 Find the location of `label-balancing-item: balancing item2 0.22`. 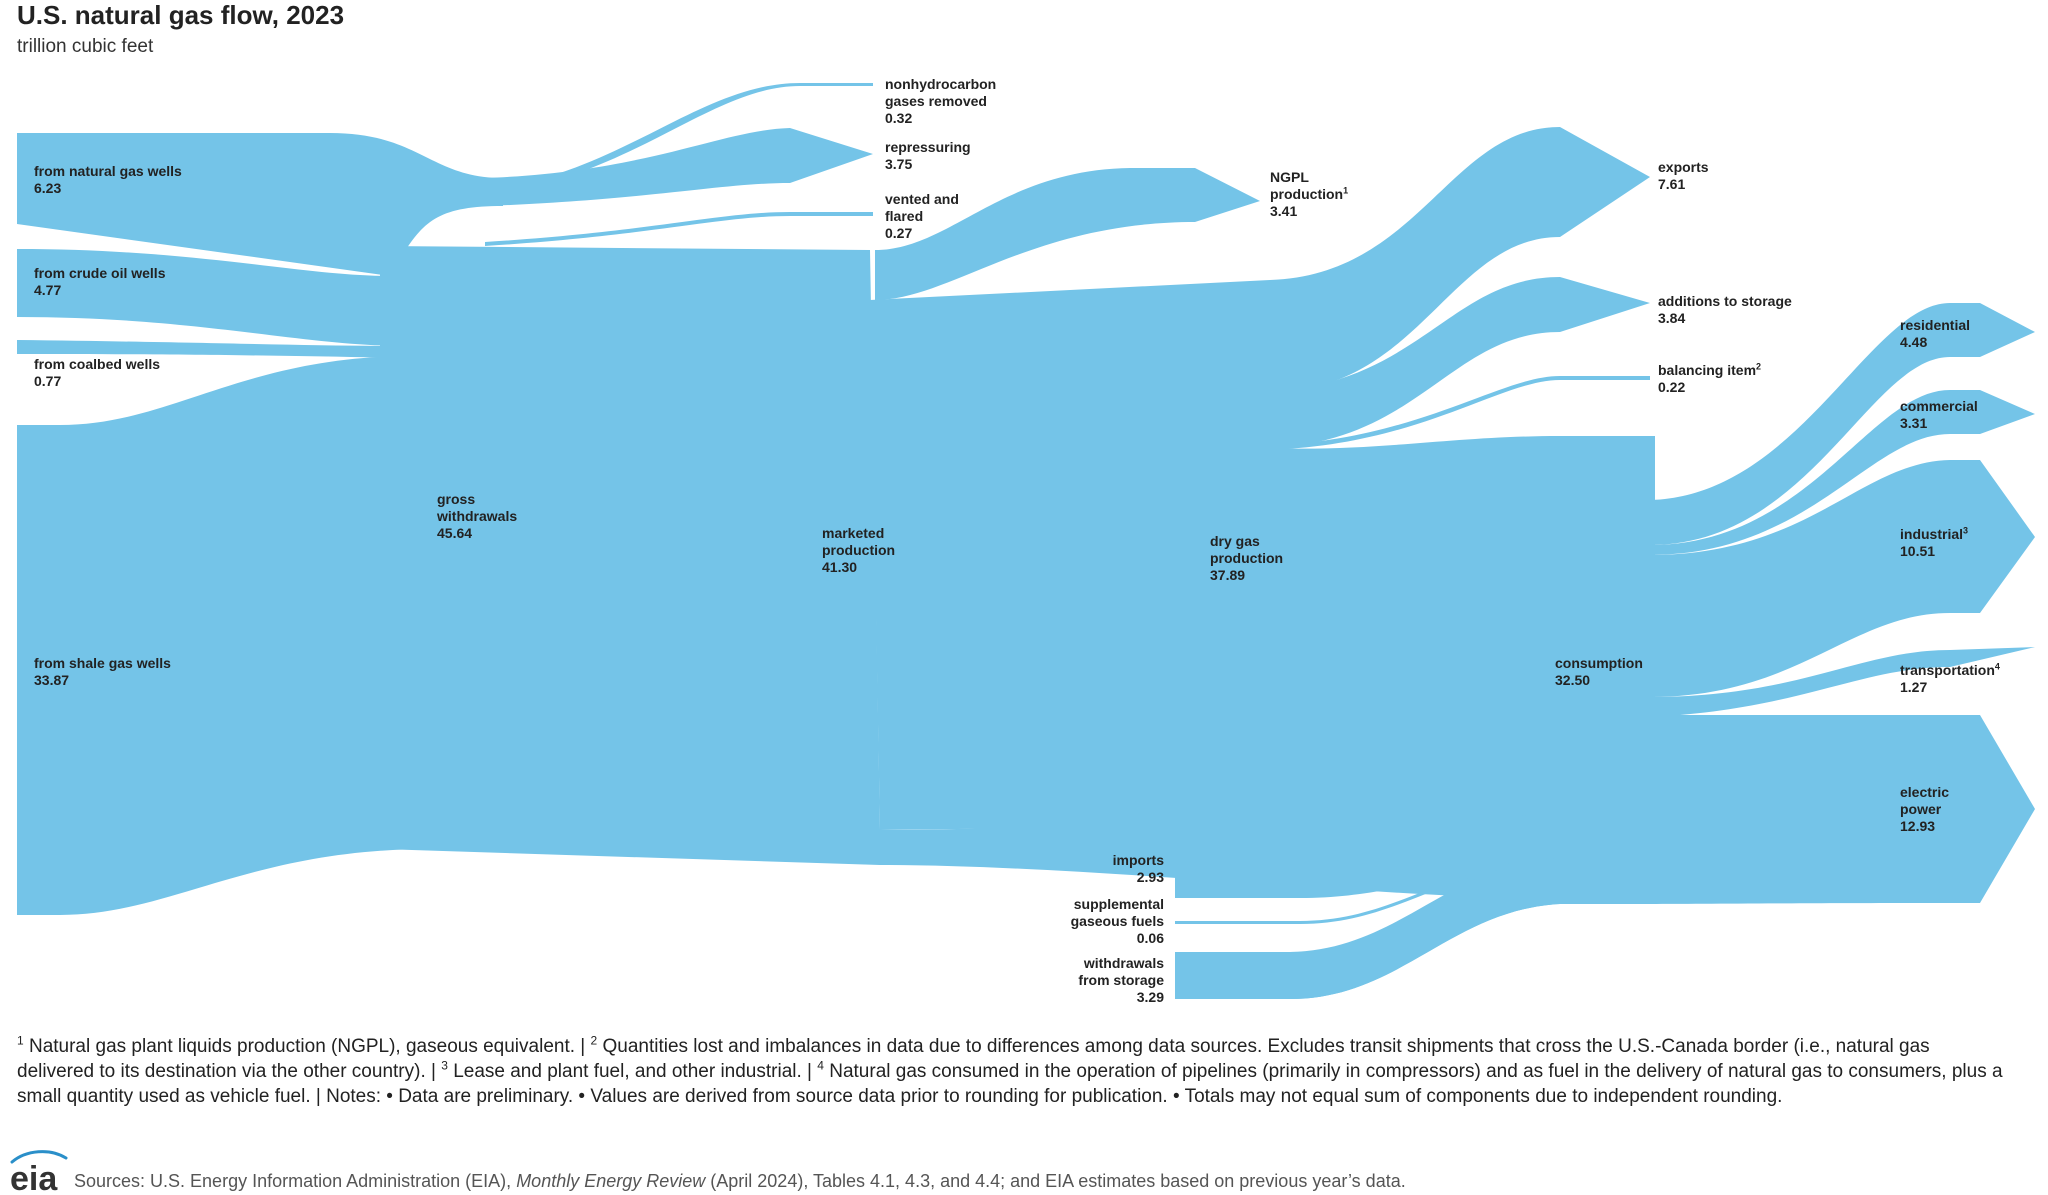

label-balancing-item: balancing item2 0.22 is located at coordinates (1710, 378).